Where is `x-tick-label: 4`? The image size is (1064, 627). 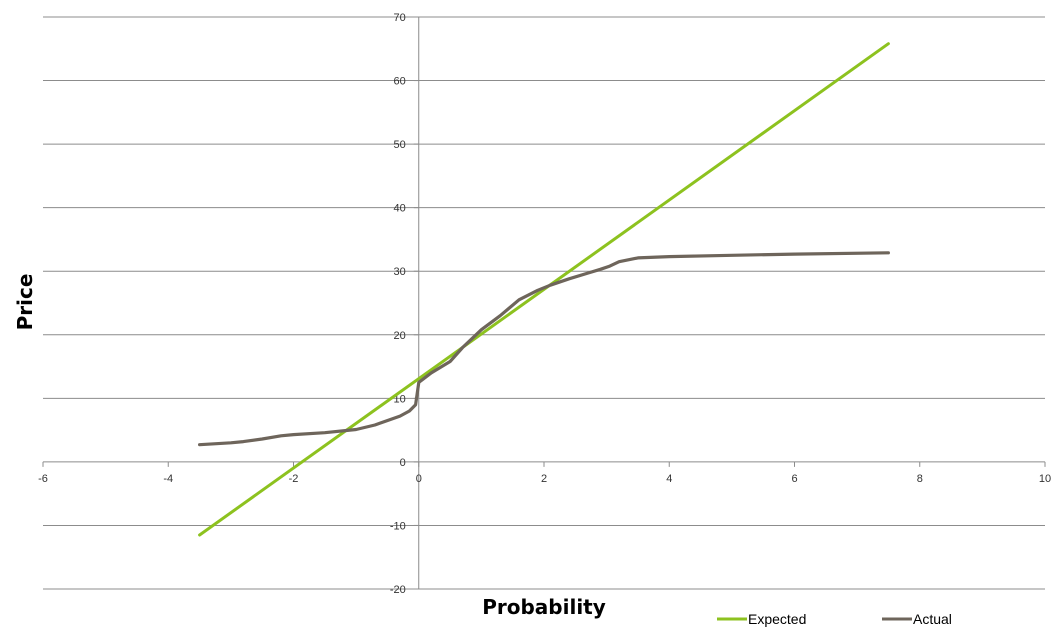
x-tick-label: 4 is located at coordinates (669, 479).